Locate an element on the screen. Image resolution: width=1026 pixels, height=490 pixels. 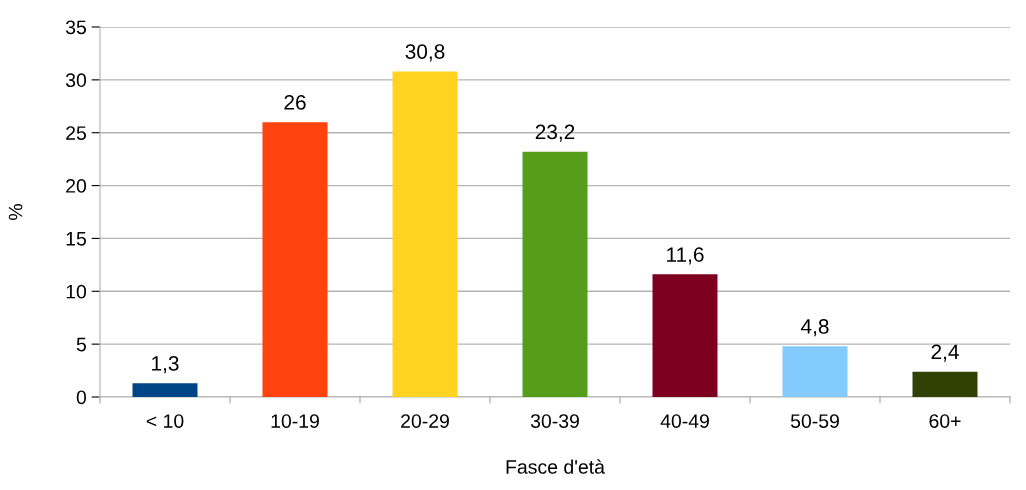
data-label: 23,2 is located at coordinates (555, 133).